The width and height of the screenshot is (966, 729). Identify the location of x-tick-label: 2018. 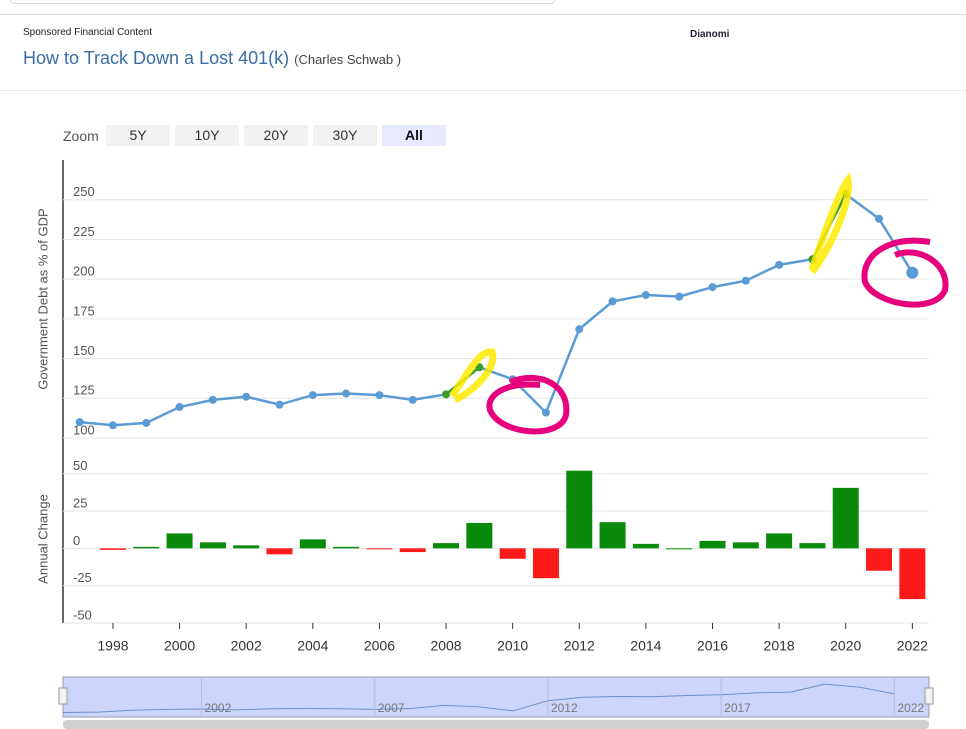
(779, 646).